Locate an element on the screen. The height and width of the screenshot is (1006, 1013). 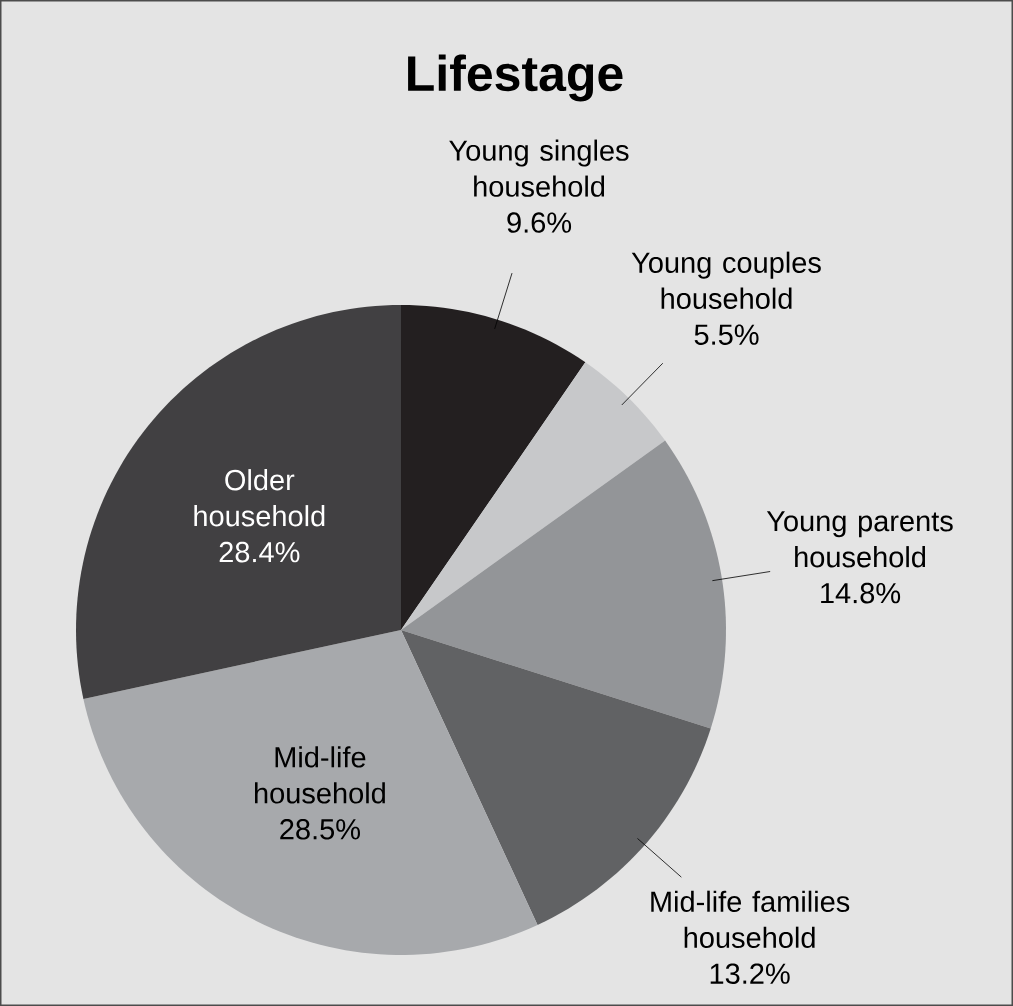
data-label: 9.6% is located at coordinates (539, 222).